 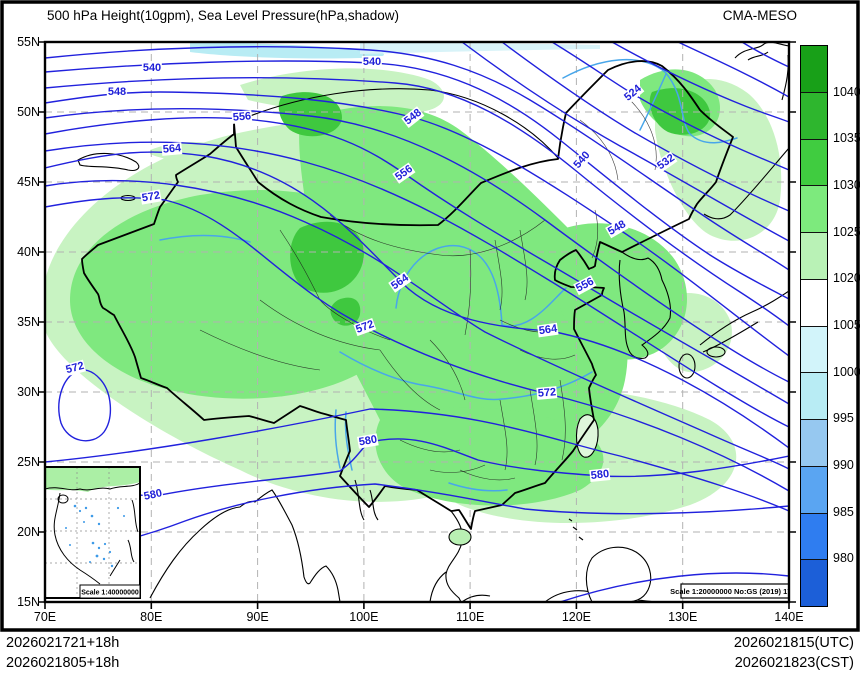 What do you see at coordinates (28, 252) in the screenshot?
I see `y-tick-label: 40N` at bounding box center [28, 252].